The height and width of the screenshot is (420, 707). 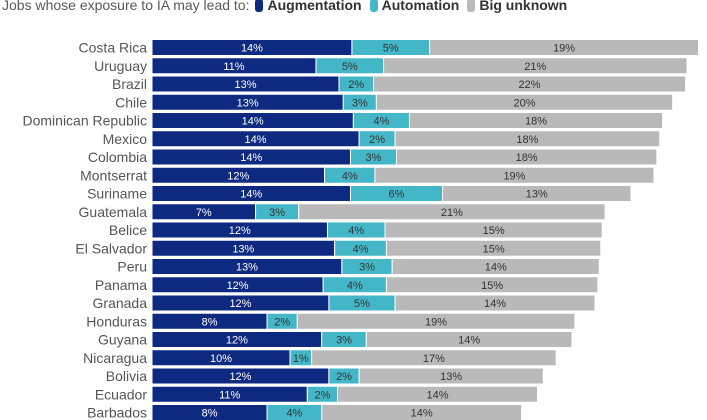 What do you see at coordinates (420, 6) in the screenshot?
I see `legend-label-automation: Automation` at bounding box center [420, 6].